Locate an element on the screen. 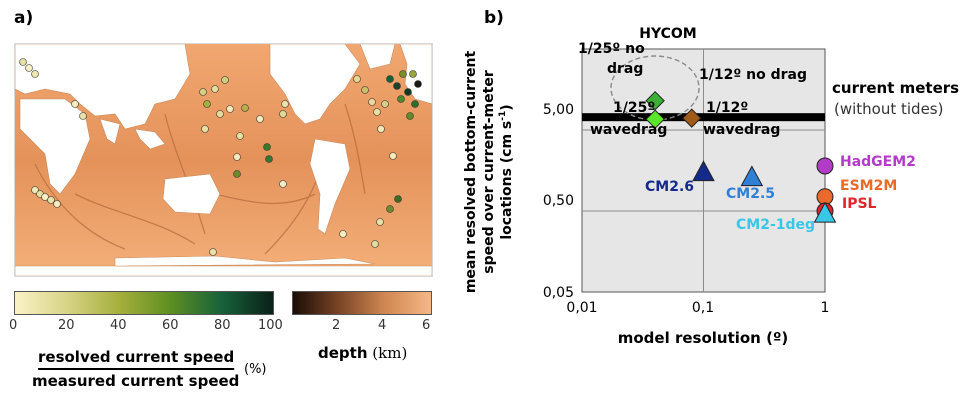 Image resolution: width=969 pixels, height=393 pixels. y-label-line3-text: locations (cm s is located at coordinates (507, 180).